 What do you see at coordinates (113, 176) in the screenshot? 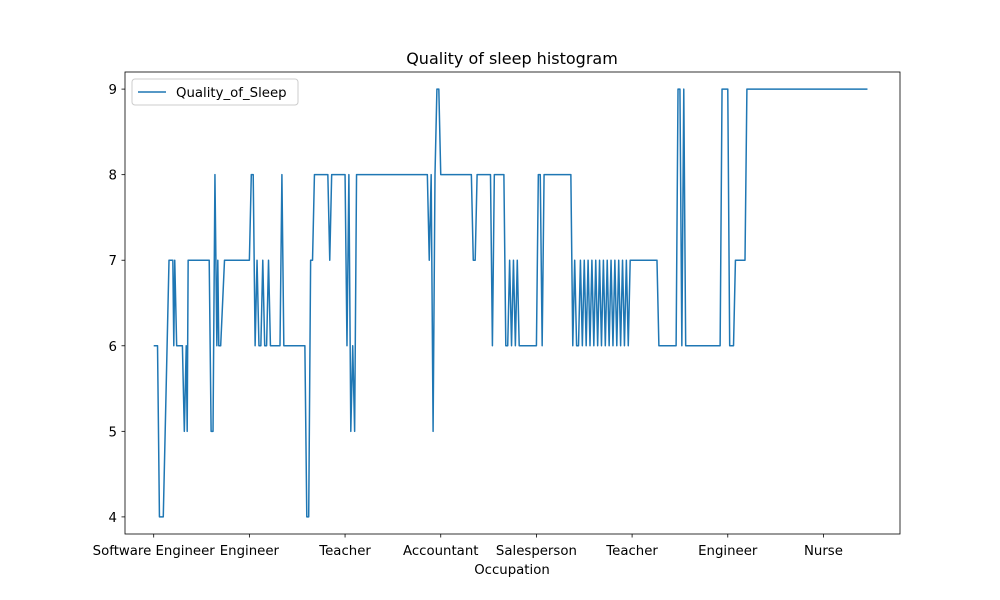
I see `y-tick-label: 8` at bounding box center [113, 176].